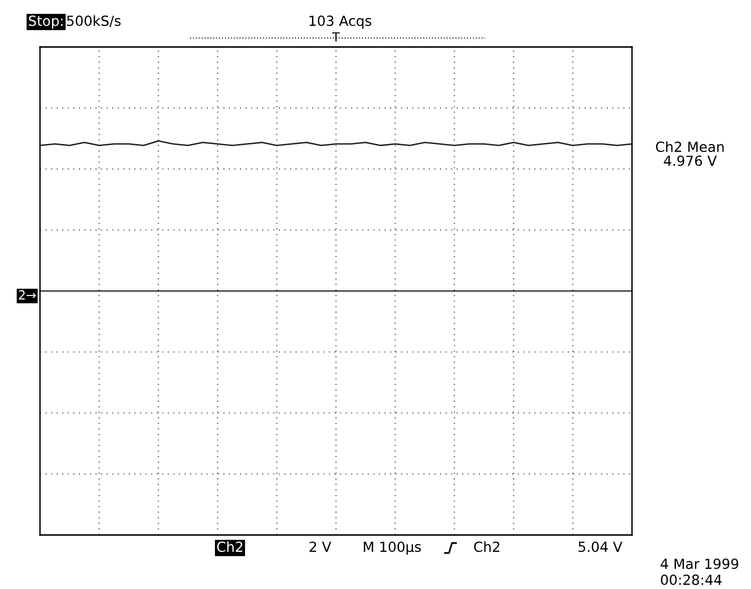 The height and width of the screenshot is (589, 751). I want to click on text: 5.04 V, so click(600, 547).